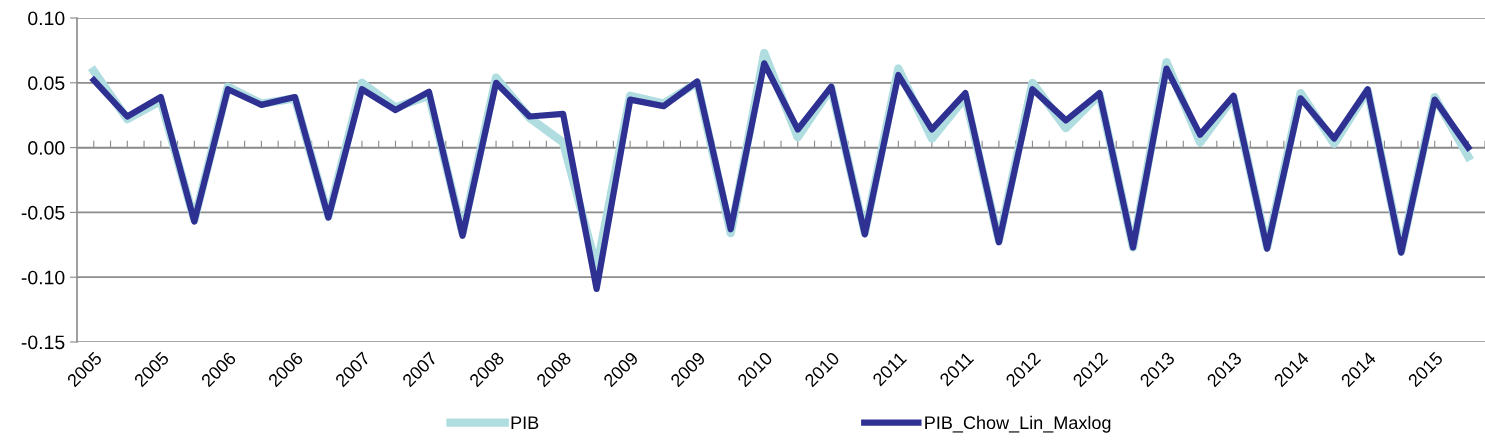 The width and height of the screenshot is (1485, 444). What do you see at coordinates (46, 83) in the screenshot?
I see `y-tick-label: 0.05` at bounding box center [46, 83].